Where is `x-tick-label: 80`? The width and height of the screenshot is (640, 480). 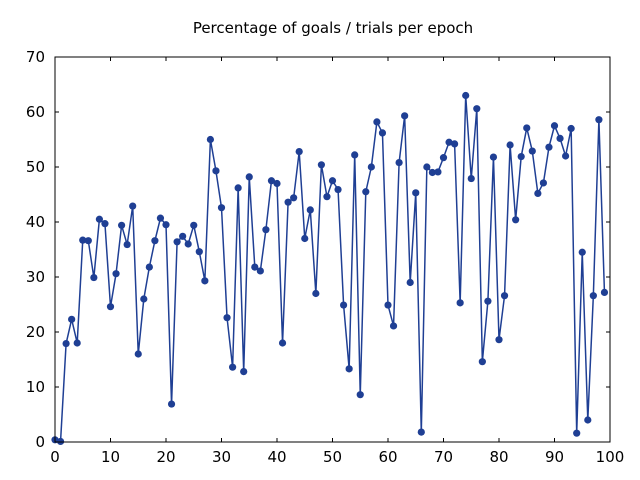
x-tick-label: 80 is located at coordinates (498, 457).